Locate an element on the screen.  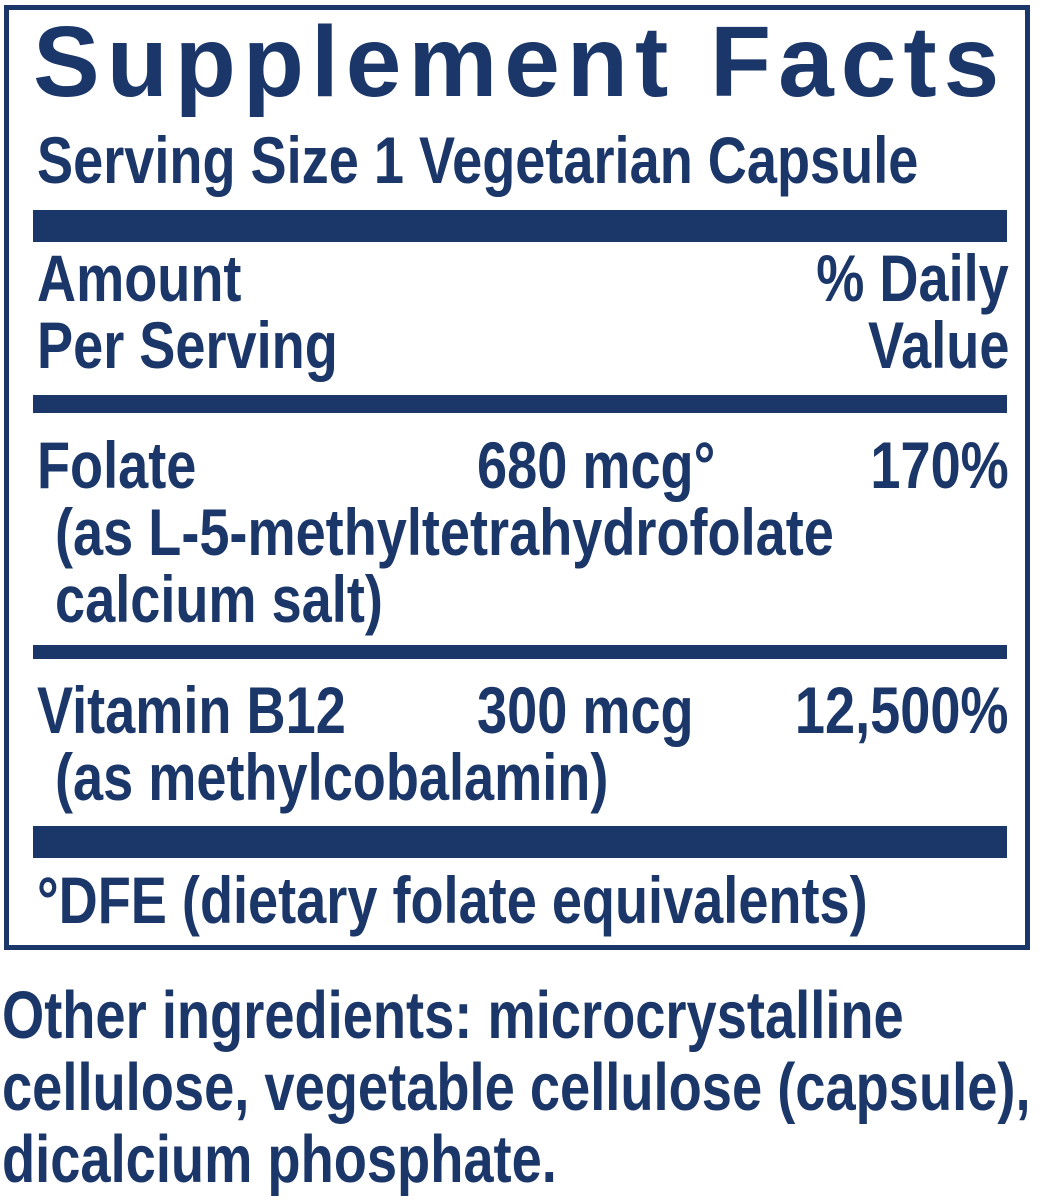
vitamin-b12-main-line: Vitamin B12 300 mcg 12,500% is located at coordinates (523, 710).